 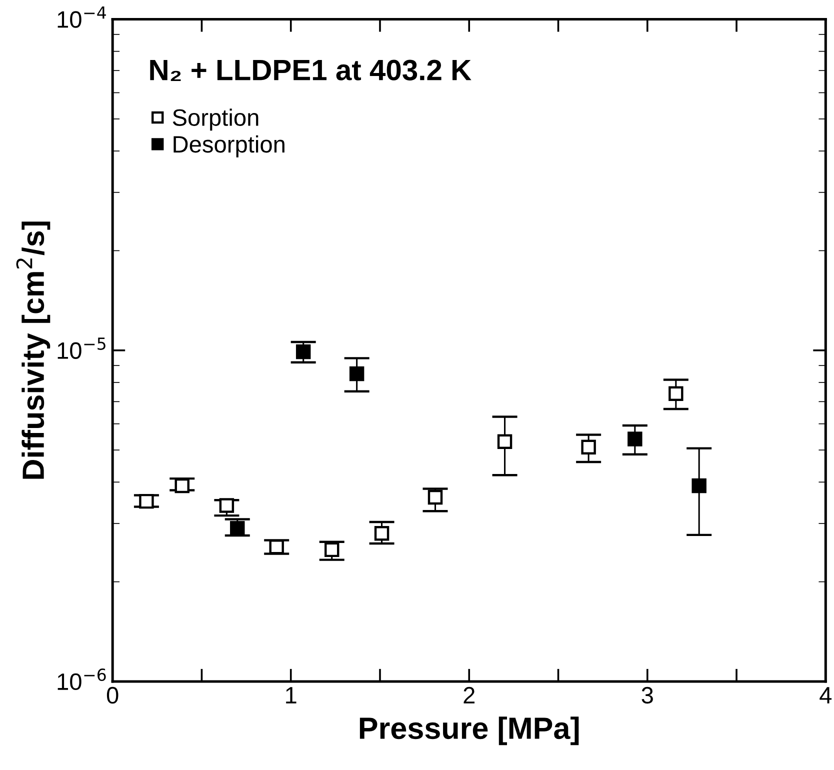 I want to click on text: N₂ + LLDPE1 at 403.2 K, so click(x=311, y=71).